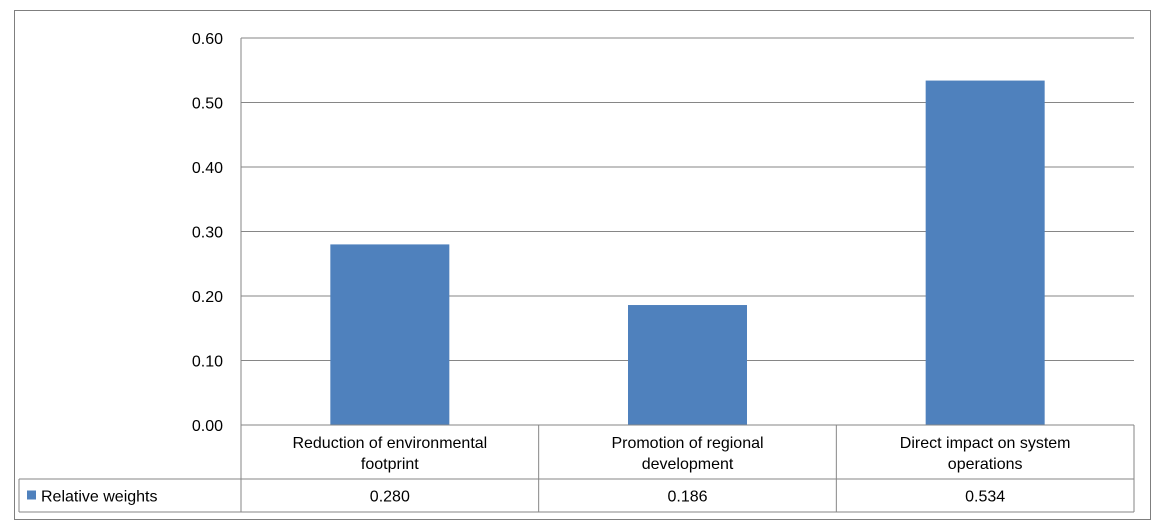  Describe the element at coordinates (207, 297) in the screenshot. I see `y-tick-label: 0.20` at that location.